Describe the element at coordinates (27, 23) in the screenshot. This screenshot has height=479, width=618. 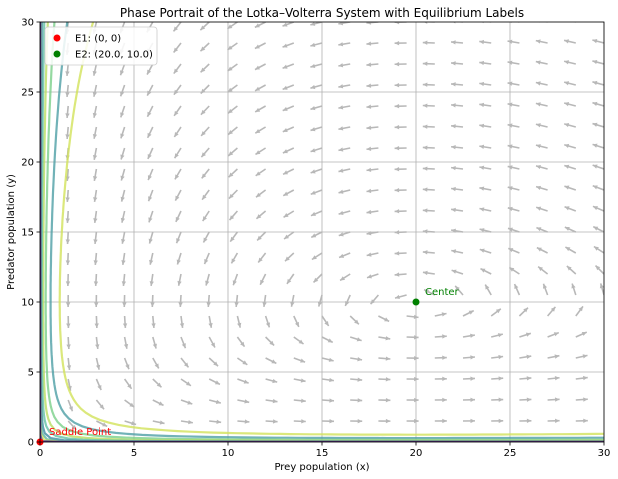
I see `y-tick-label: 30` at that location.